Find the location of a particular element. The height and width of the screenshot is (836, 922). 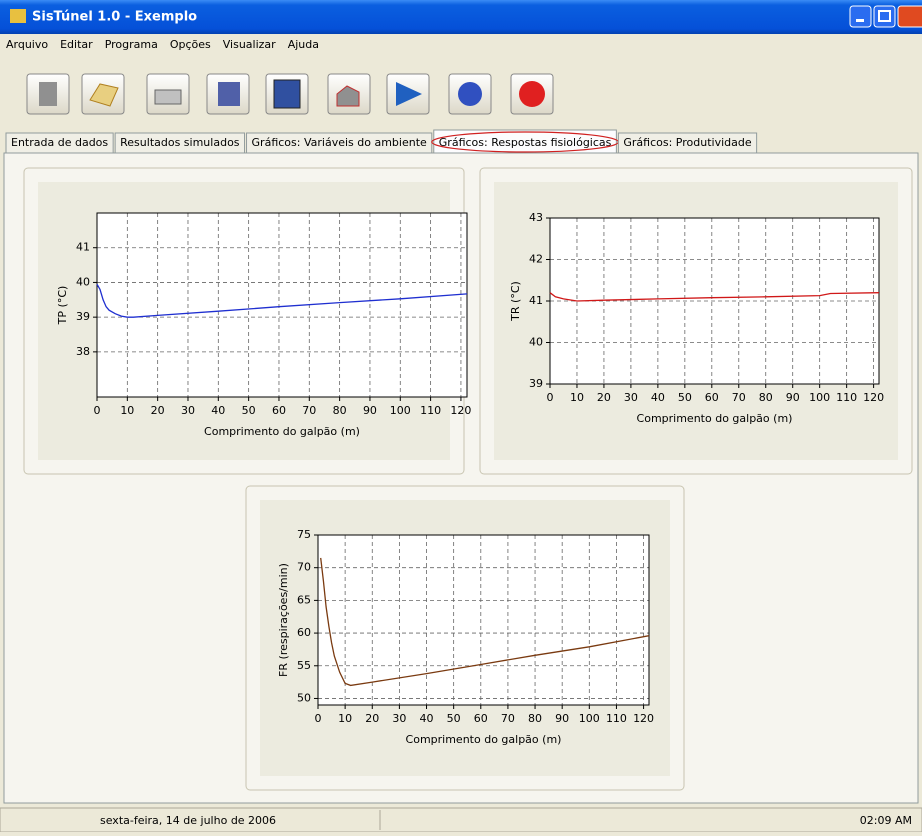

menu-item: Visualizar is located at coordinates (249, 44).